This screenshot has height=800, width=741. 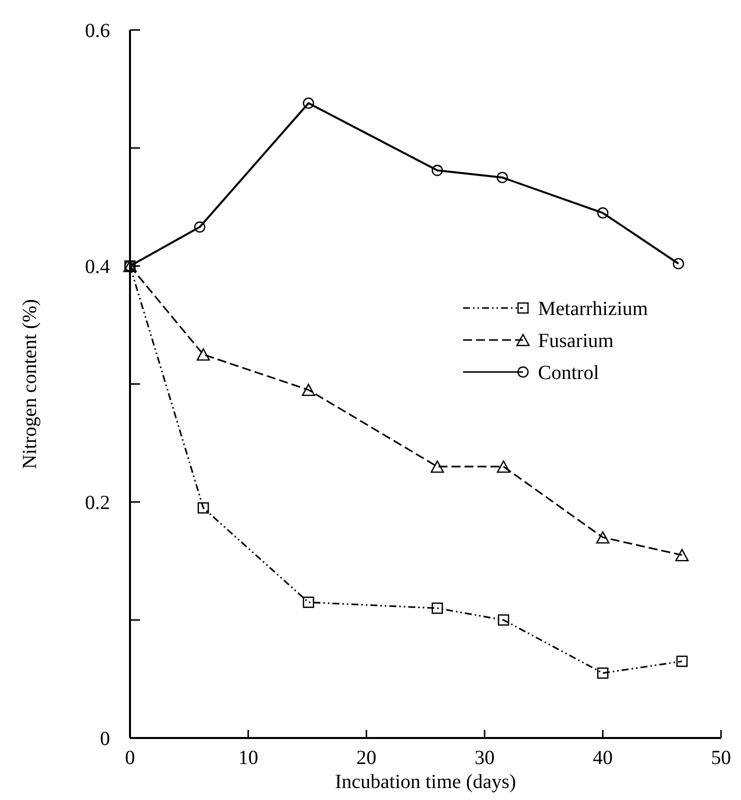 I want to click on x-tick-label: 20, so click(x=366, y=758).